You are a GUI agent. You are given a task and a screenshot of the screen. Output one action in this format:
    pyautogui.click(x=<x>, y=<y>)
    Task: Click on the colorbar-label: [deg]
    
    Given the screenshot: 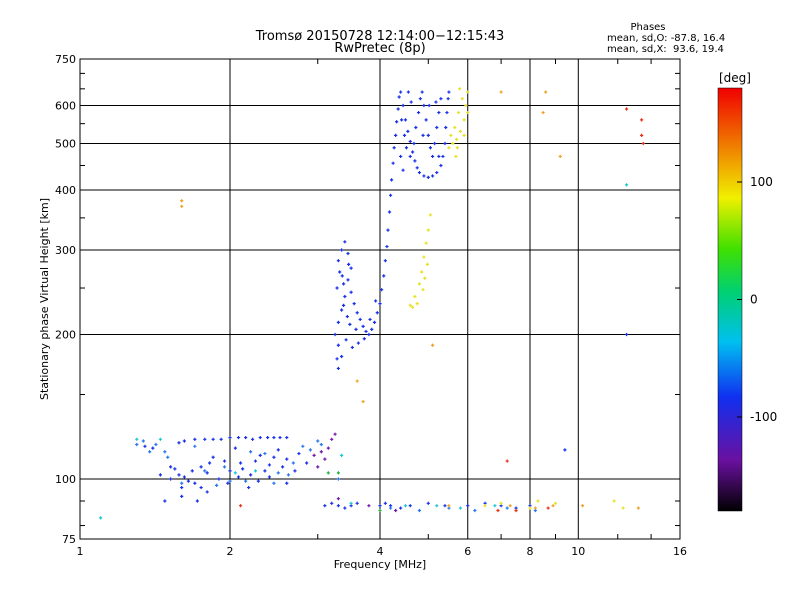 What is the action you would take?
    pyautogui.click(x=735, y=78)
    